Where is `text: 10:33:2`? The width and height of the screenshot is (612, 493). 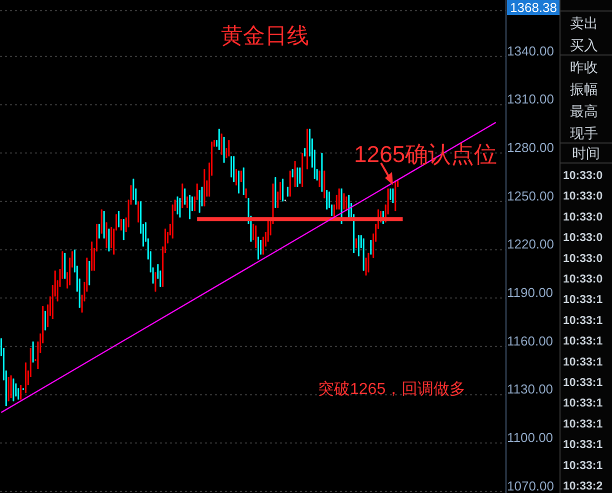 text: 10:33:2 is located at coordinates (583, 486).